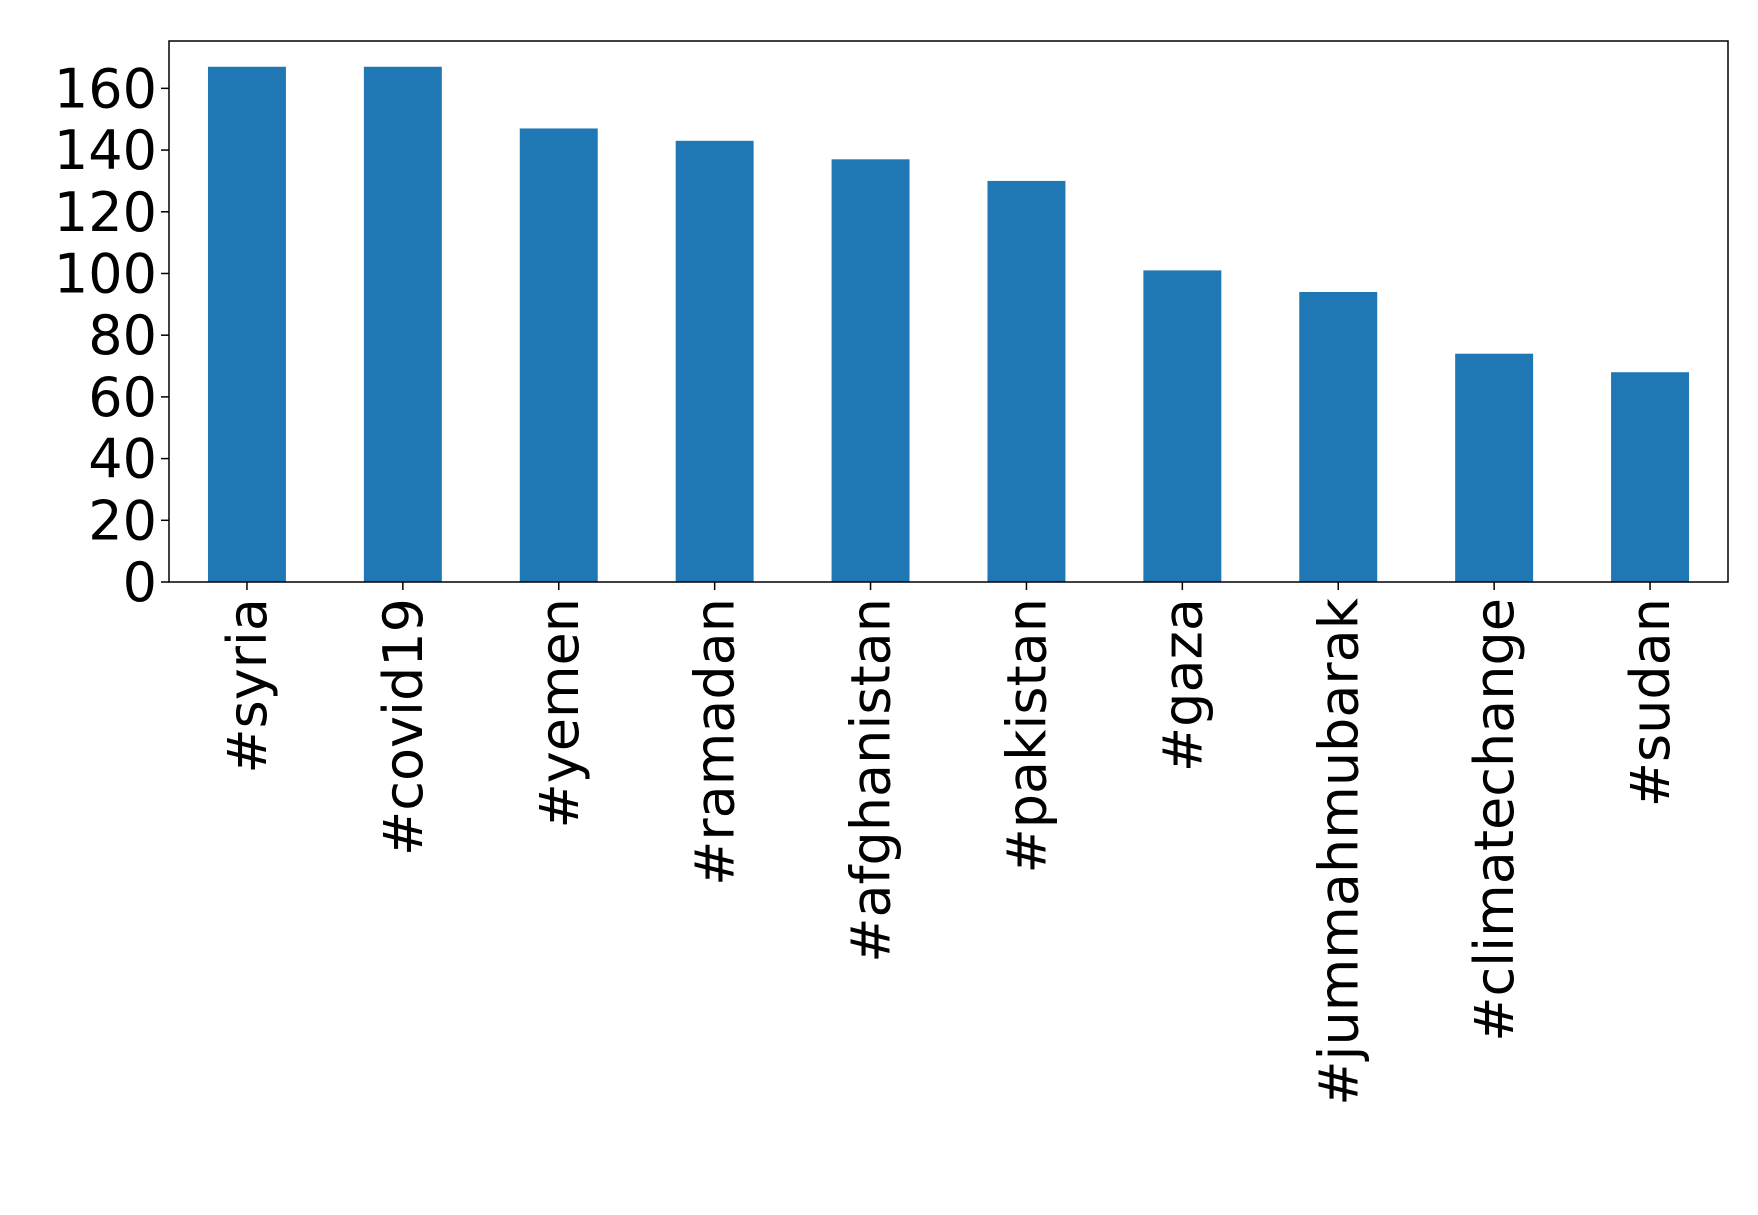  Describe the element at coordinates (122, 335) in the screenshot. I see `y-tick-label: 80` at that location.